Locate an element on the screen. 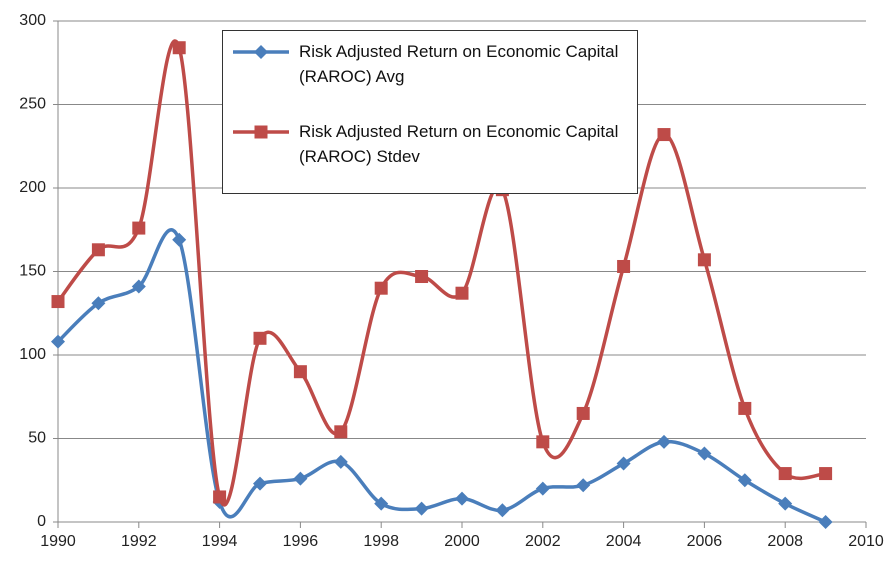 Image resolution: width=889 pixels, height=561 pixels. y-tick-label: 100 is located at coordinates (32, 354).